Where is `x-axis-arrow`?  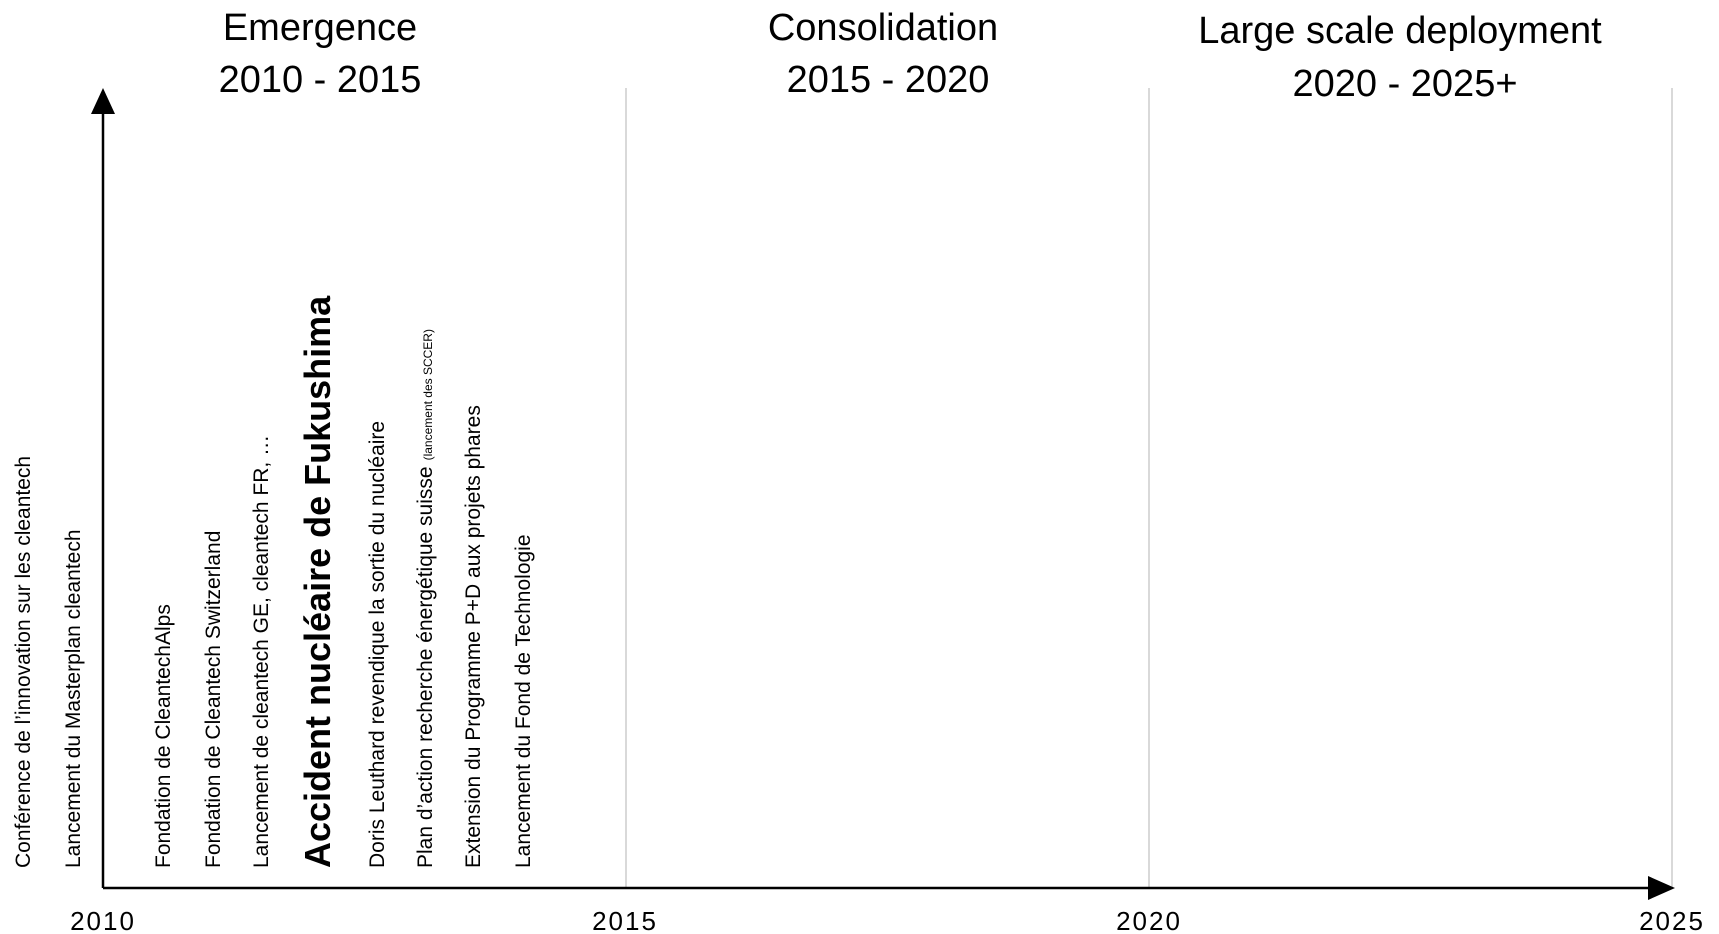
x-axis-arrow is located at coordinates (1661, 888).